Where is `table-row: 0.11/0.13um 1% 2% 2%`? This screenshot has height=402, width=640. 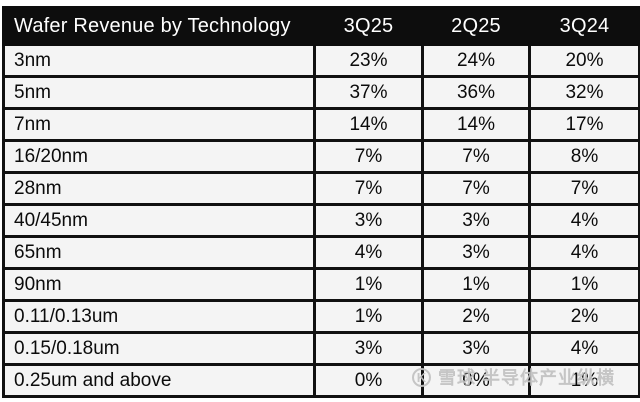
table-row: 0.11/0.13um 1% 2% 2% is located at coordinates (321, 316).